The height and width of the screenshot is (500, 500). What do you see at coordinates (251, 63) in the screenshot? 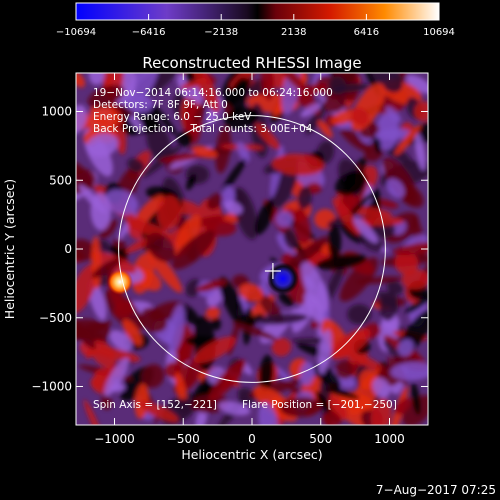
I see `chart-title: Reconstructed RHESSI Image` at bounding box center [251, 63].